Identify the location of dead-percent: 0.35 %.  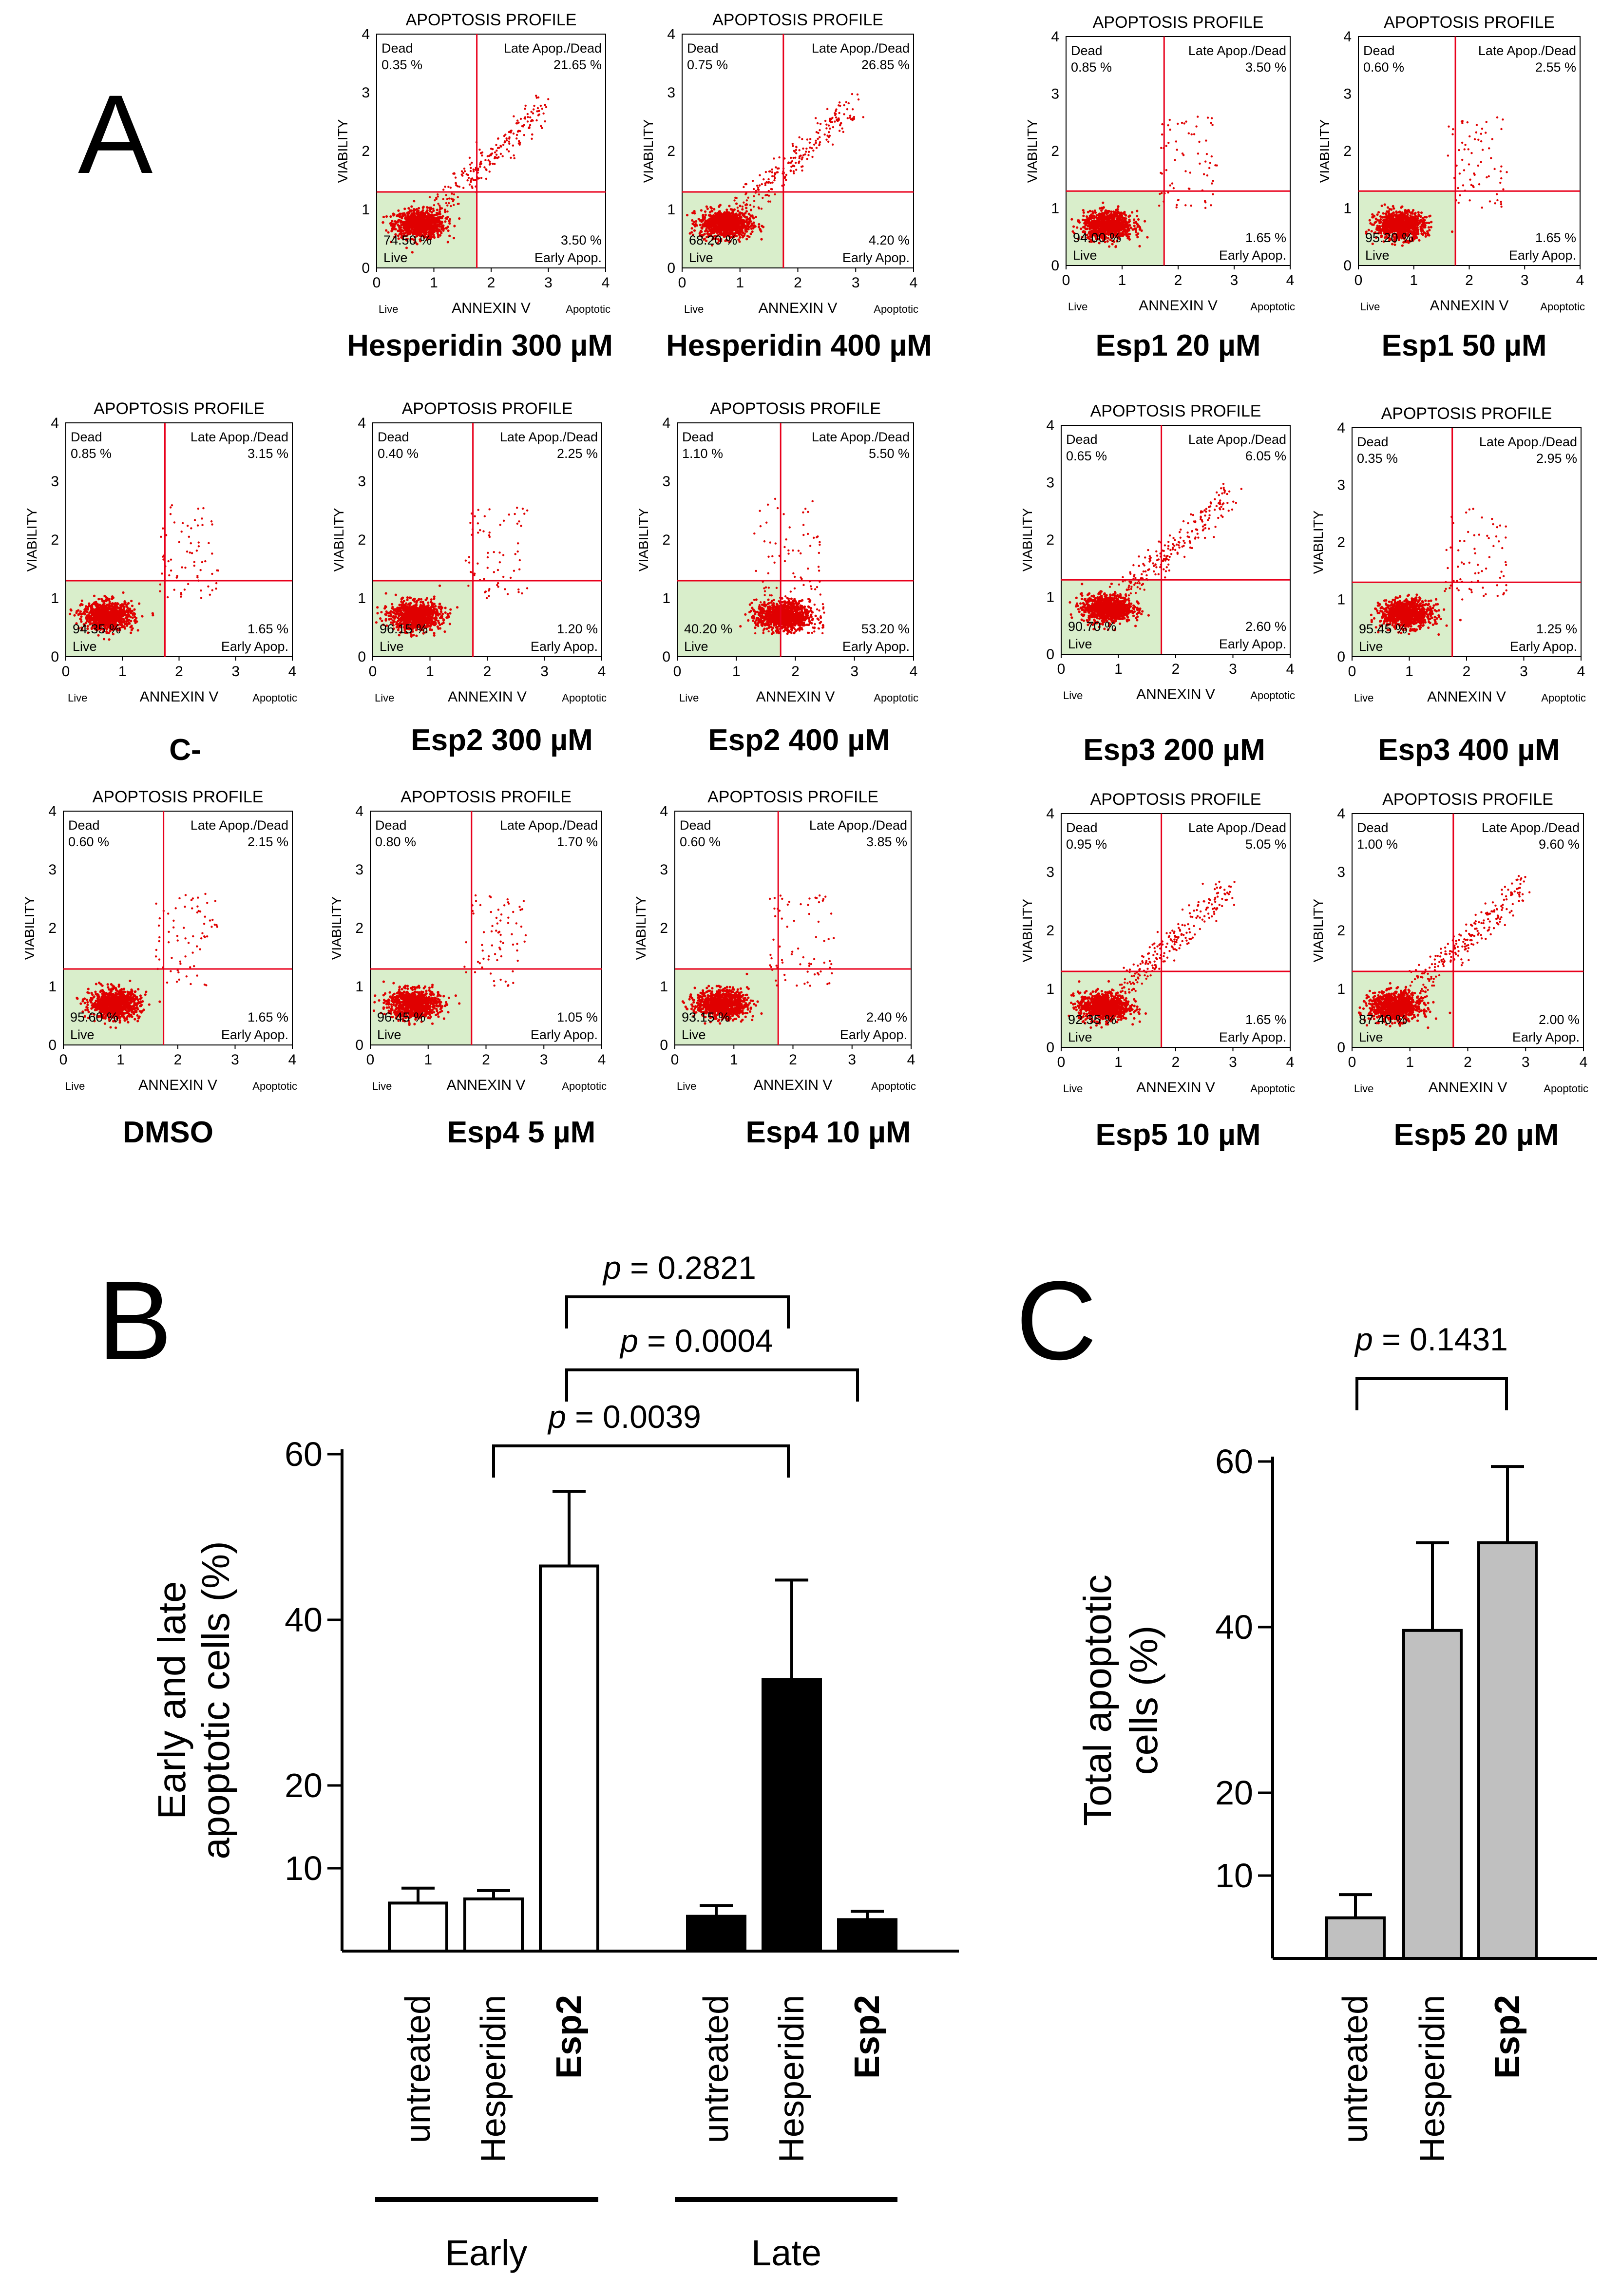
(1377, 458).